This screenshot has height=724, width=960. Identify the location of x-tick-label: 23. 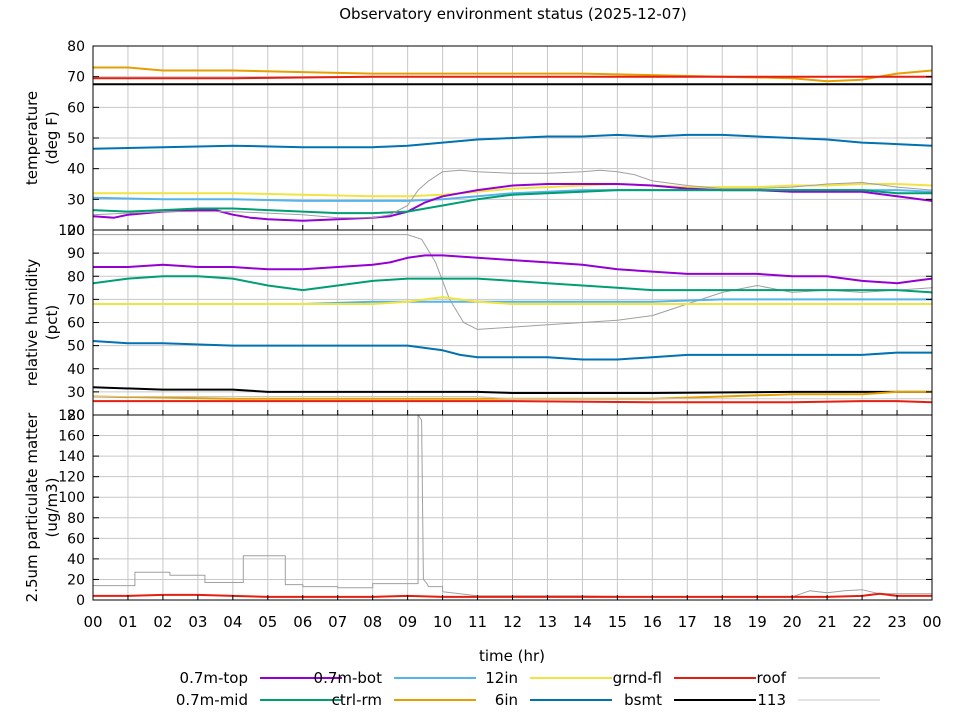
(896, 622).